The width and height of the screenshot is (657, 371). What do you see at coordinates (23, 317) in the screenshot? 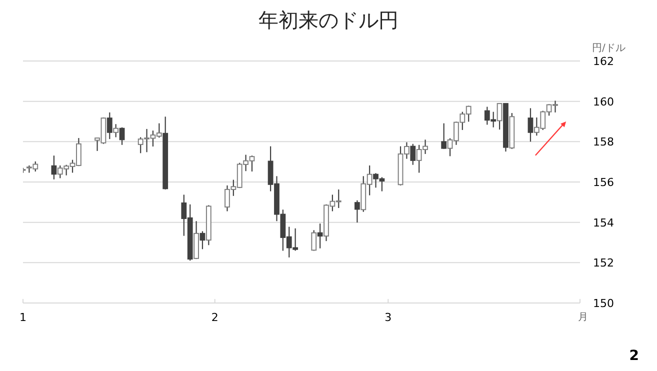
I see `x-tick-label: 1` at bounding box center [23, 317].